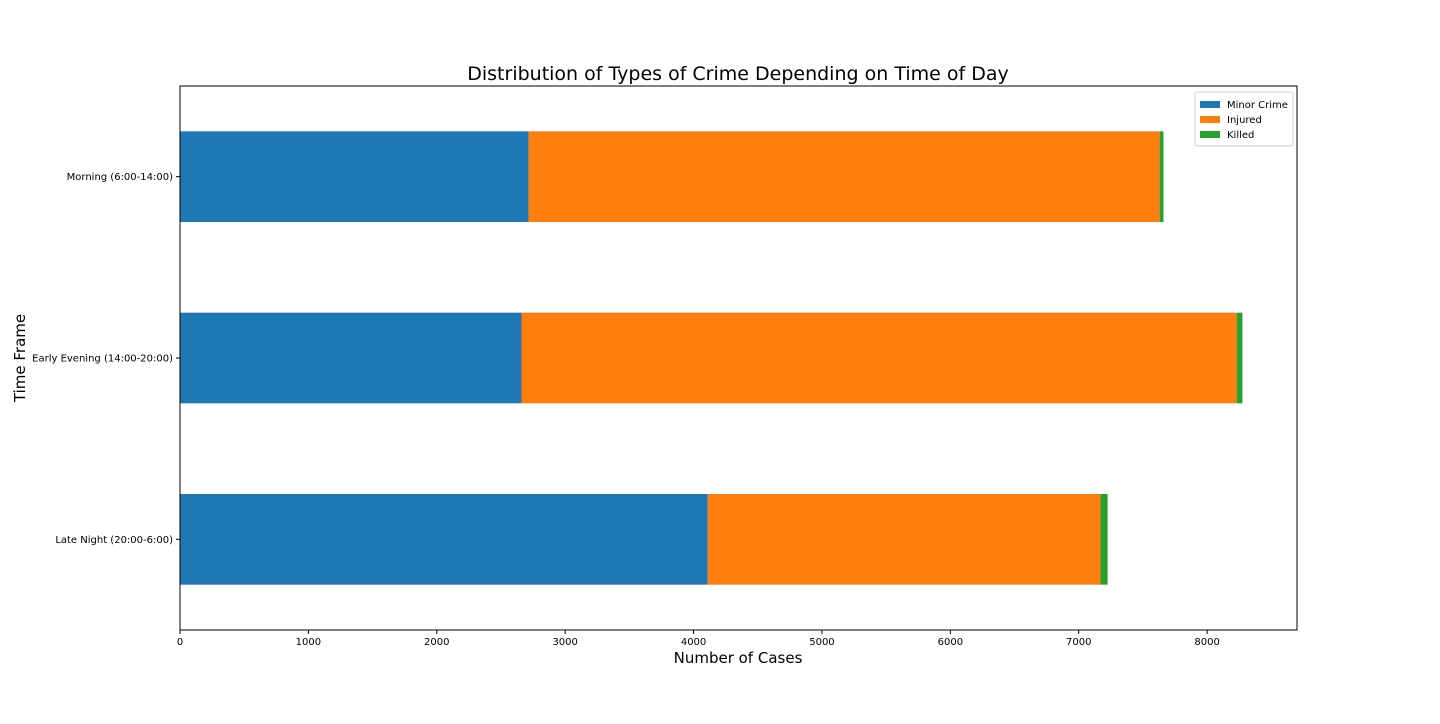 This screenshot has height=724, width=1440. Describe the element at coordinates (1210, 134) in the screenshot. I see `legend-swatch-killed` at that location.